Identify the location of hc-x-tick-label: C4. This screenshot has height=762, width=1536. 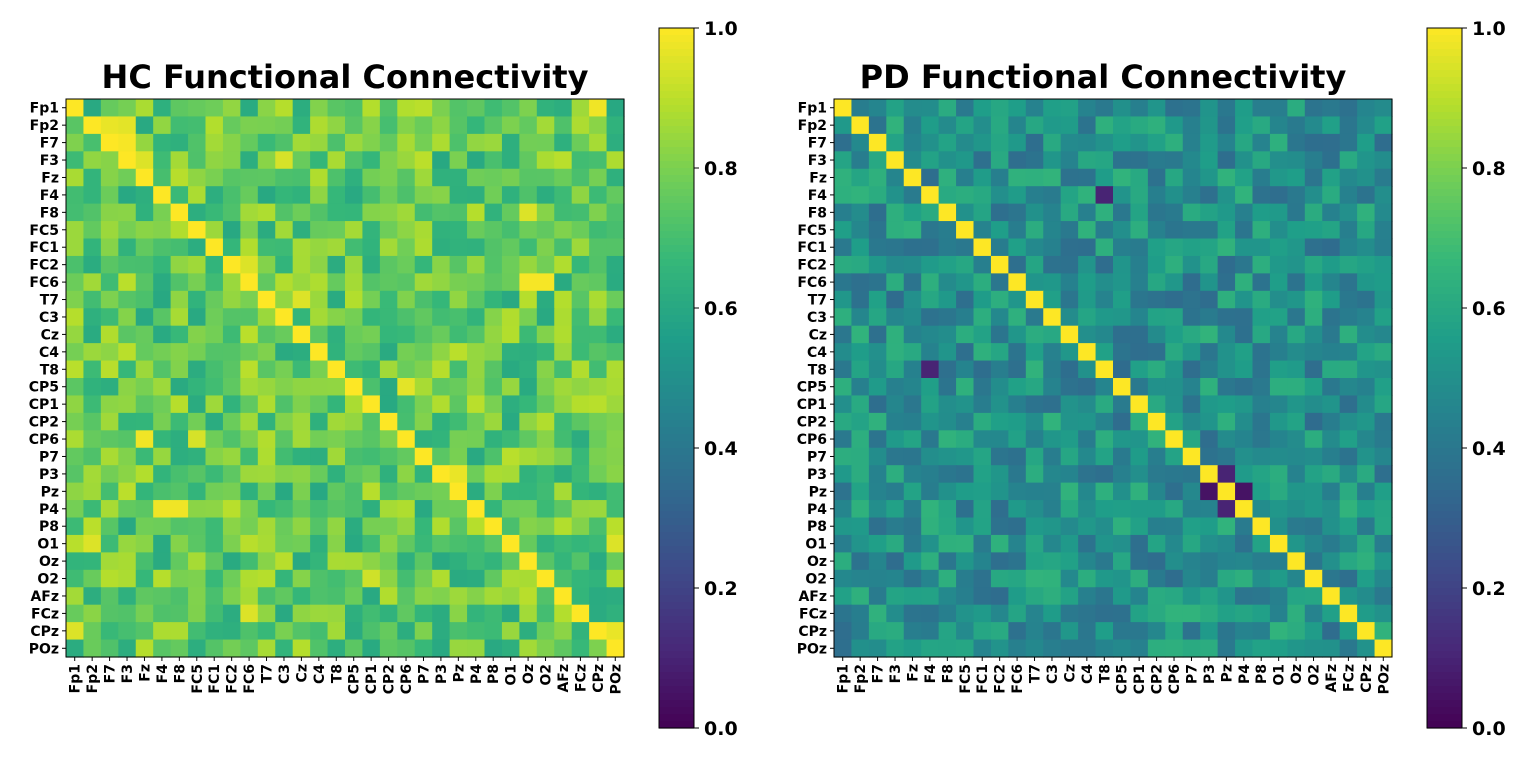
(320, 674).